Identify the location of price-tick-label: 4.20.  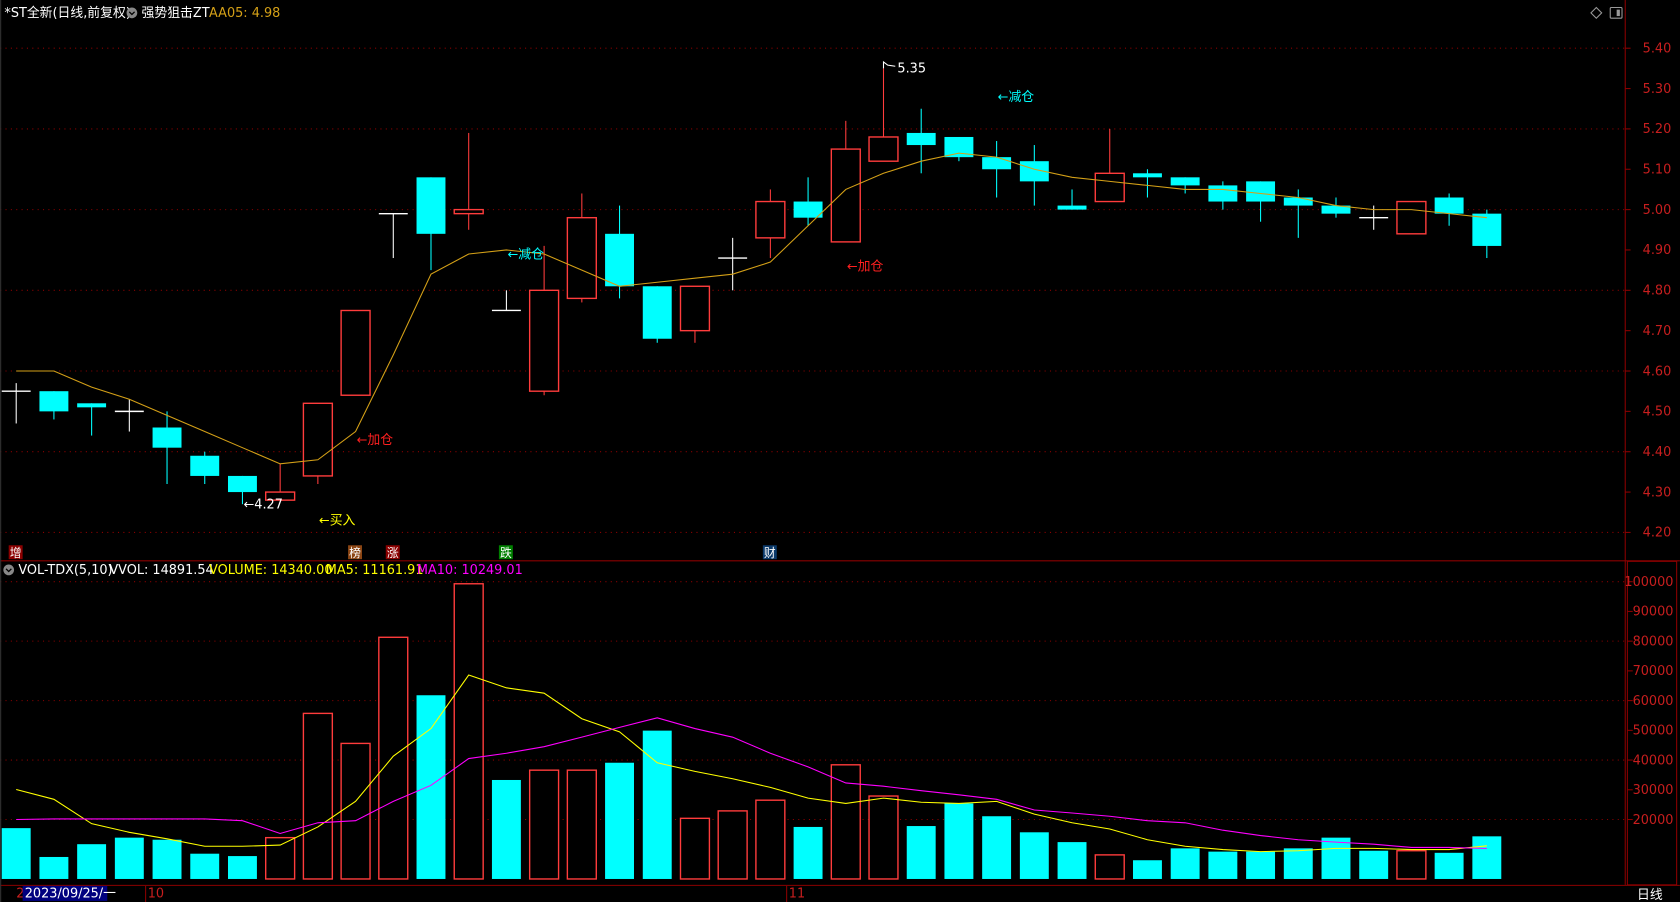
(1657, 533).